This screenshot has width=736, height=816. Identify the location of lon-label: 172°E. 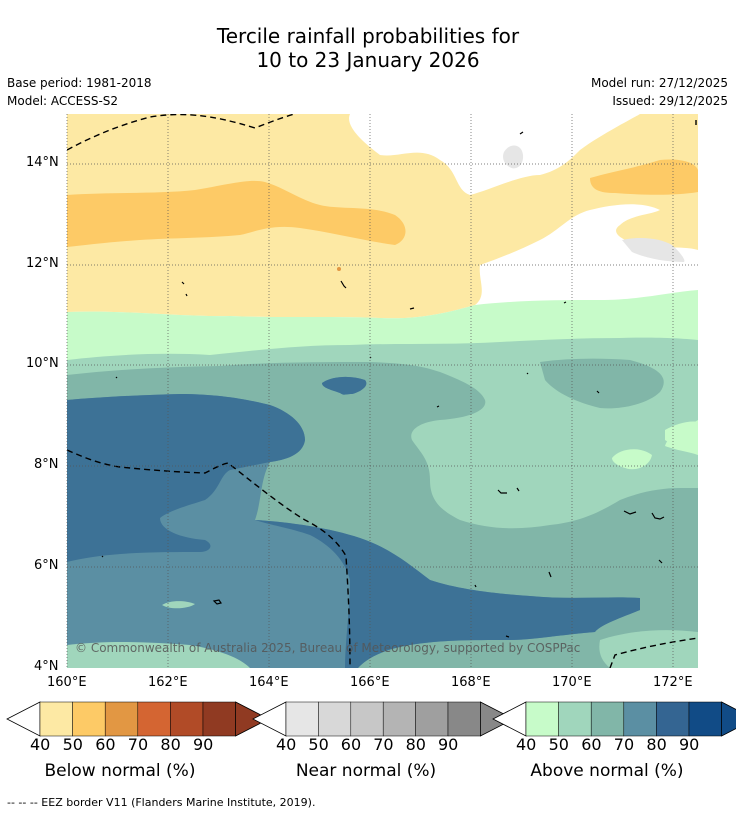
(673, 682).